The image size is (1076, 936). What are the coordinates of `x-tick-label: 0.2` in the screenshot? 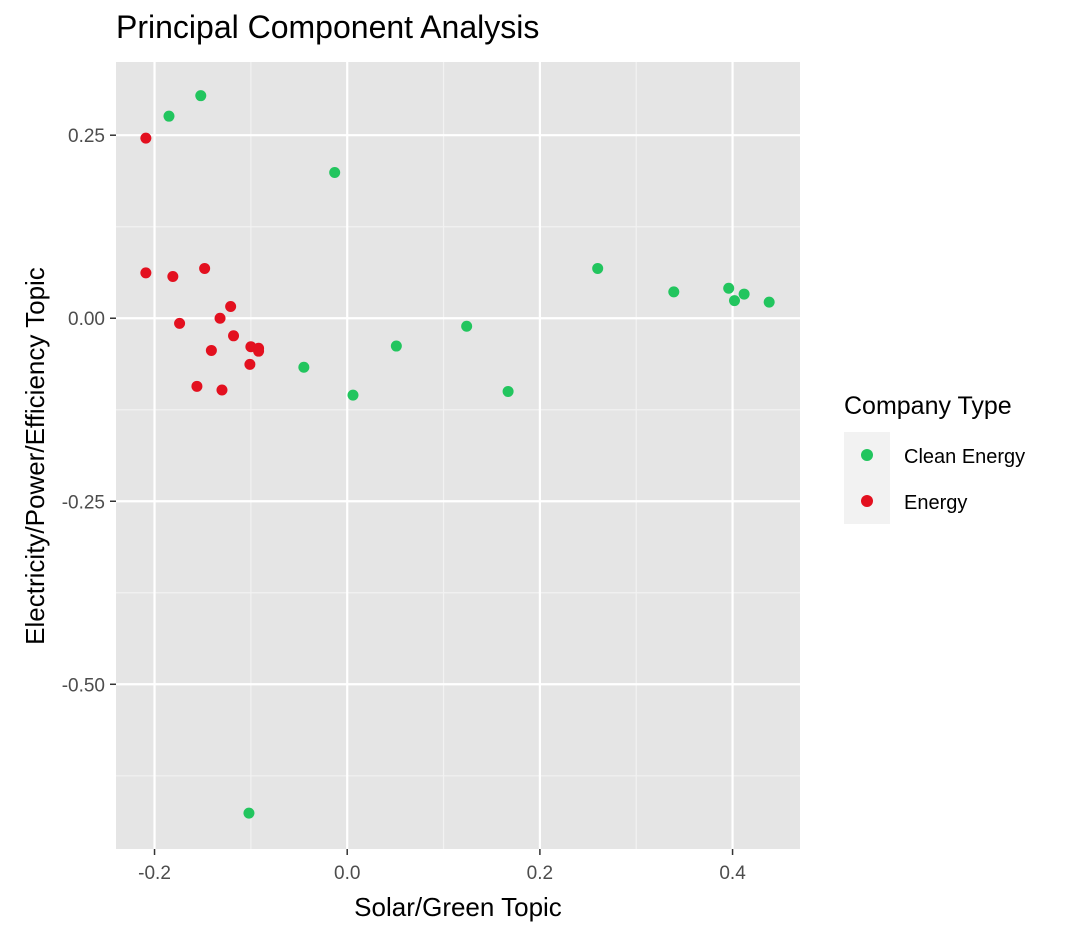 It's located at (540, 873).